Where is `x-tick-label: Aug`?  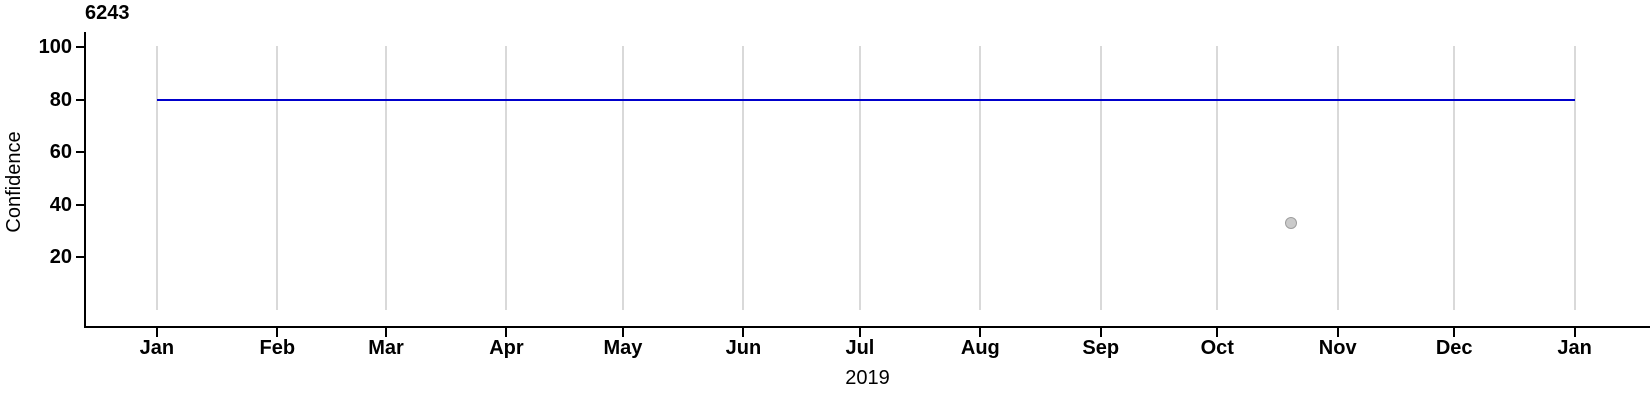 x-tick-label: Aug is located at coordinates (980, 348).